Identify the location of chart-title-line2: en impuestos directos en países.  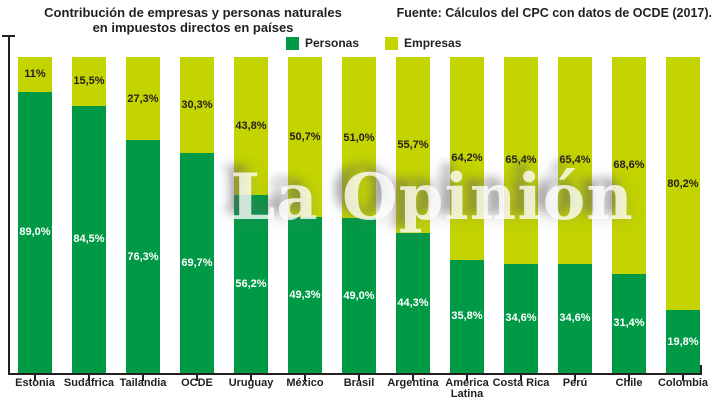
(193, 28).